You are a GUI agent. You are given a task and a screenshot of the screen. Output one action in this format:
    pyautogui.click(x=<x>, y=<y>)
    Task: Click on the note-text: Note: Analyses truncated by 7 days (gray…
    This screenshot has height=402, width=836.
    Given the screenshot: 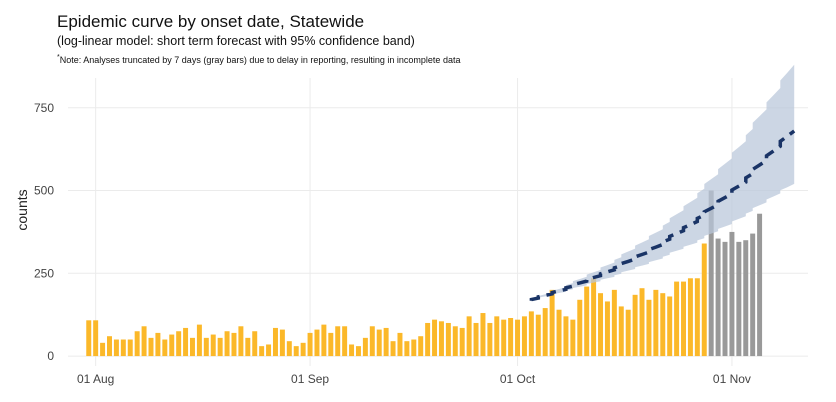 What is the action you would take?
    pyautogui.click(x=260, y=60)
    